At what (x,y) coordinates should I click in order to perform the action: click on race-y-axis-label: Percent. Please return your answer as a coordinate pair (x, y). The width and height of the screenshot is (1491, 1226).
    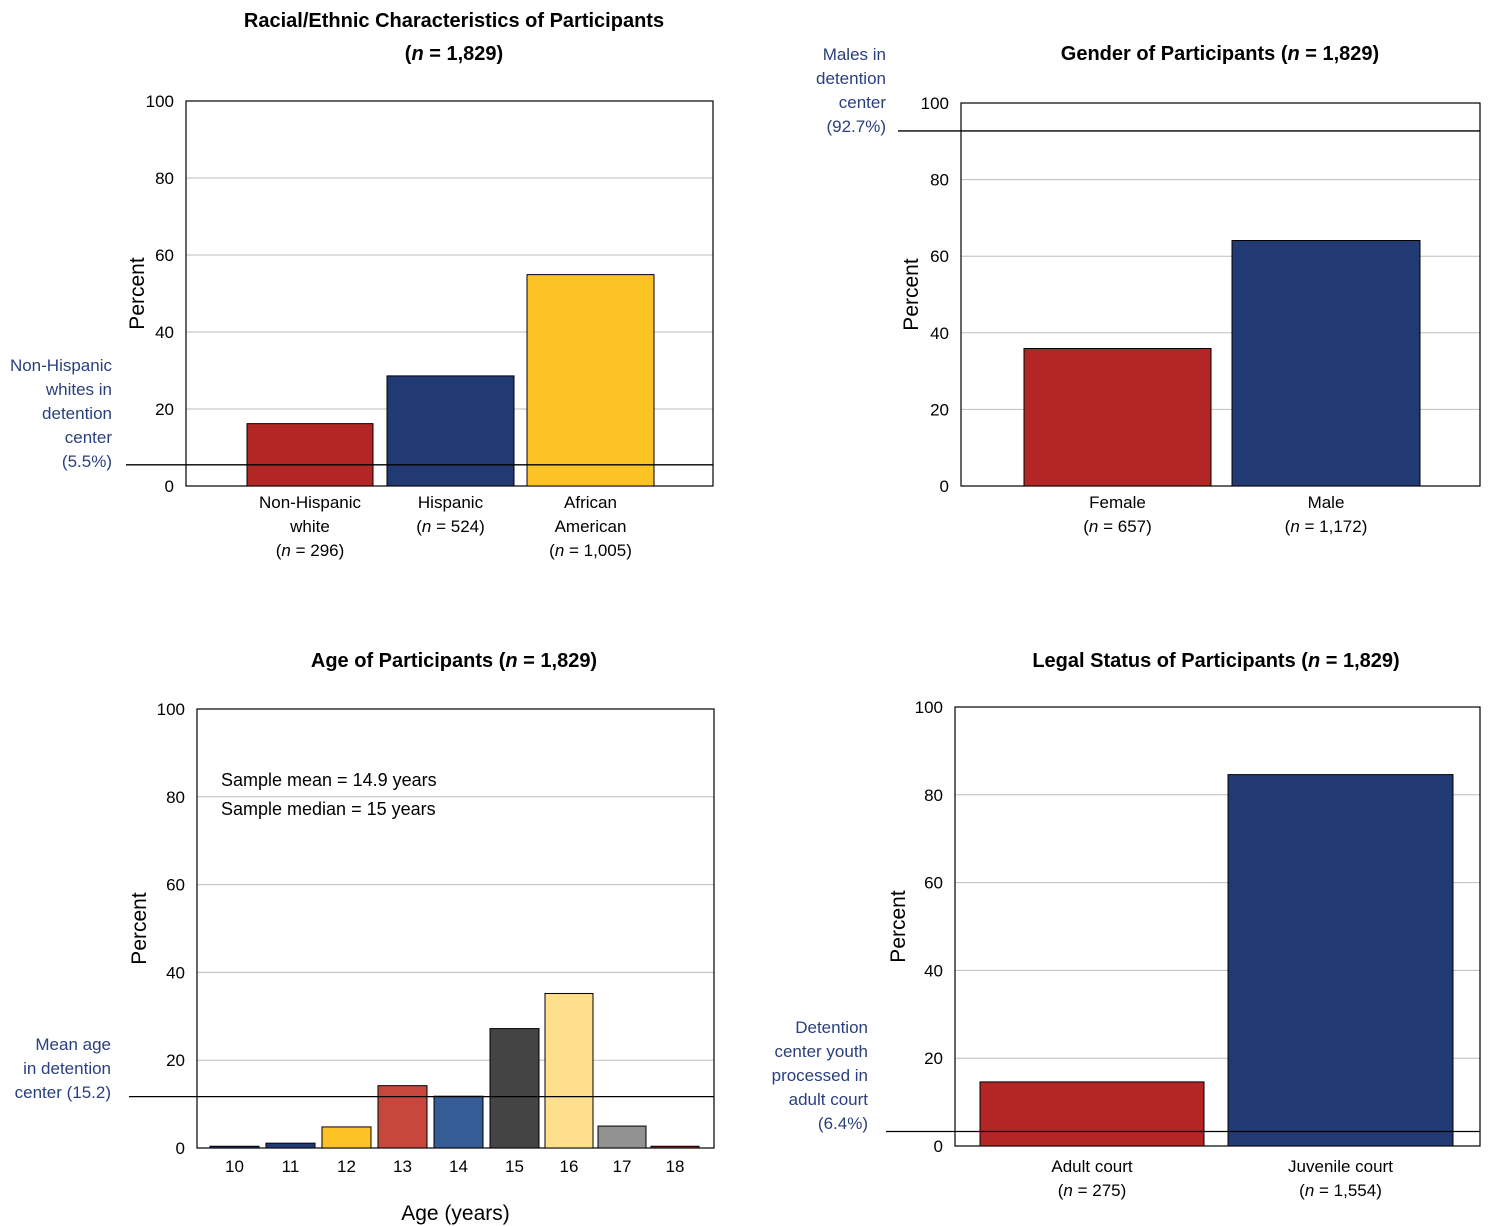
    Looking at the image, I should click on (137, 293).